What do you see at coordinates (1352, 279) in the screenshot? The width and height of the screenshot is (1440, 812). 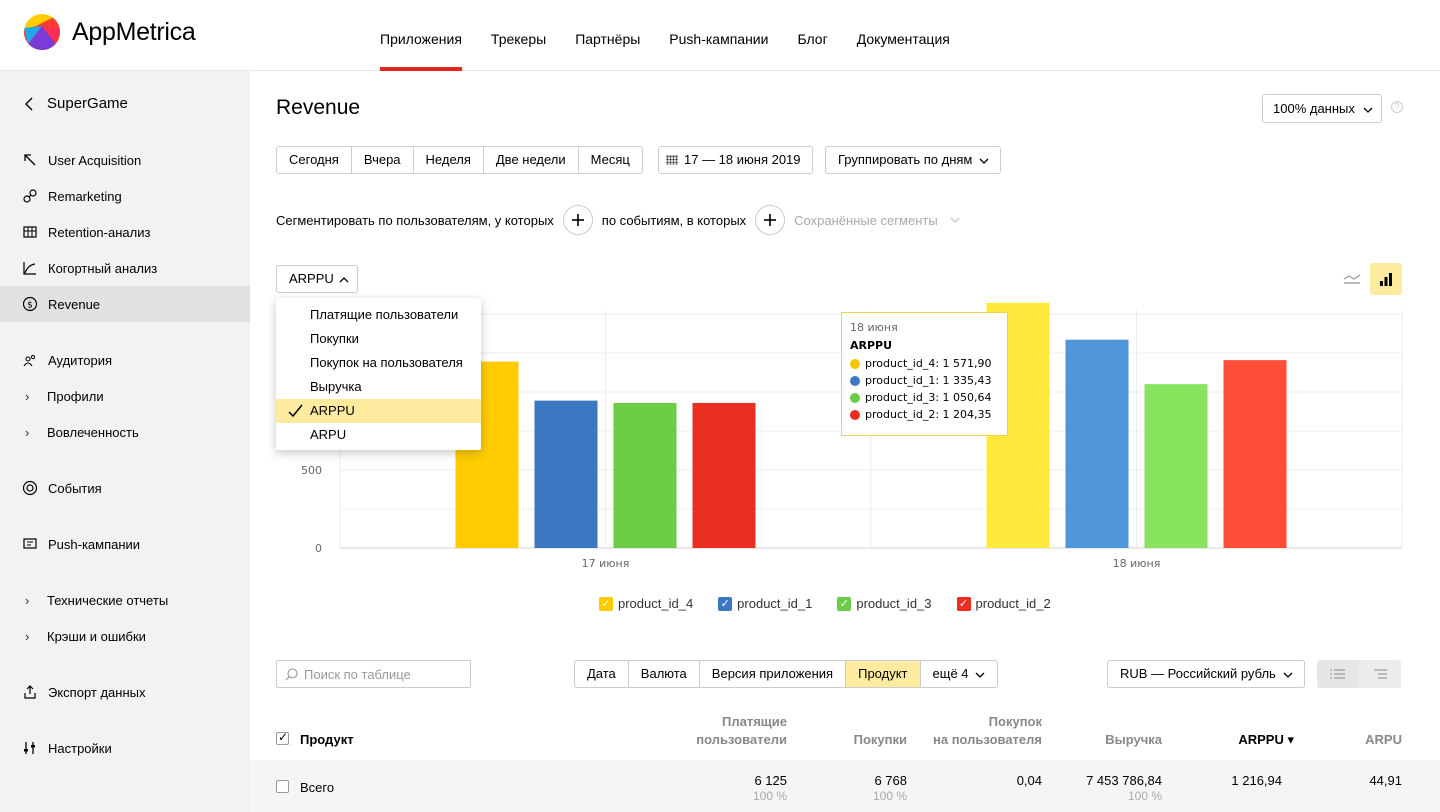 I see `line-chart-toggle` at bounding box center [1352, 279].